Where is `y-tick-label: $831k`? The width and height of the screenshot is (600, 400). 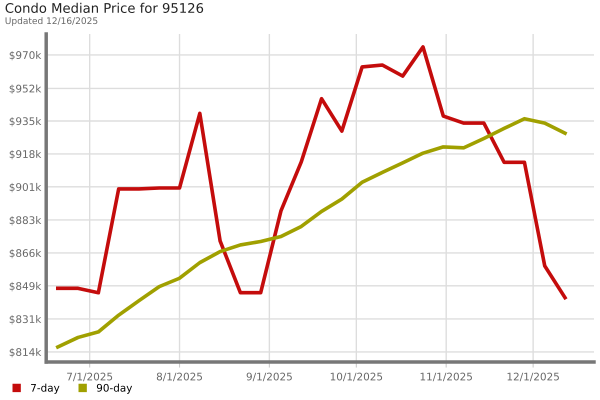 y-tick-label: $831k is located at coordinates (26, 319).